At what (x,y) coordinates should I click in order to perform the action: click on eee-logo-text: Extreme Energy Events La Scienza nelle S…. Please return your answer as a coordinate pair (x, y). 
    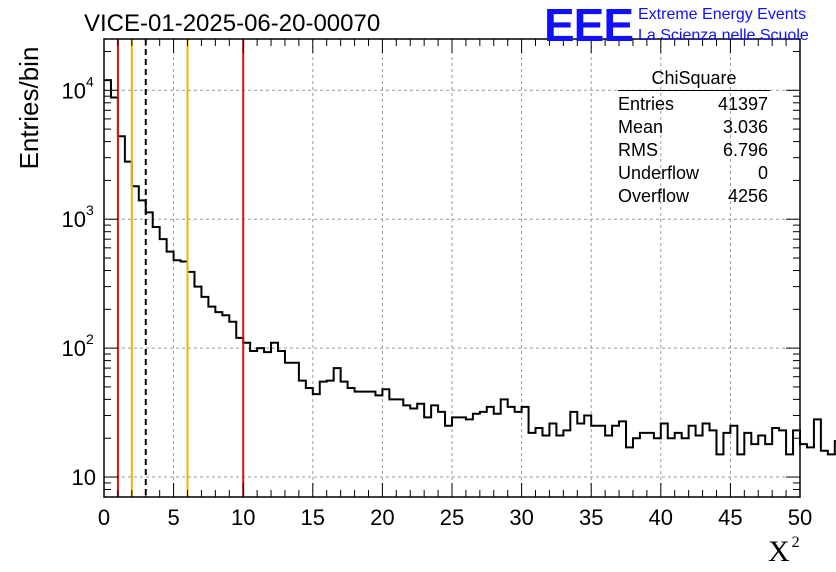
    Looking at the image, I should click on (723, 25).